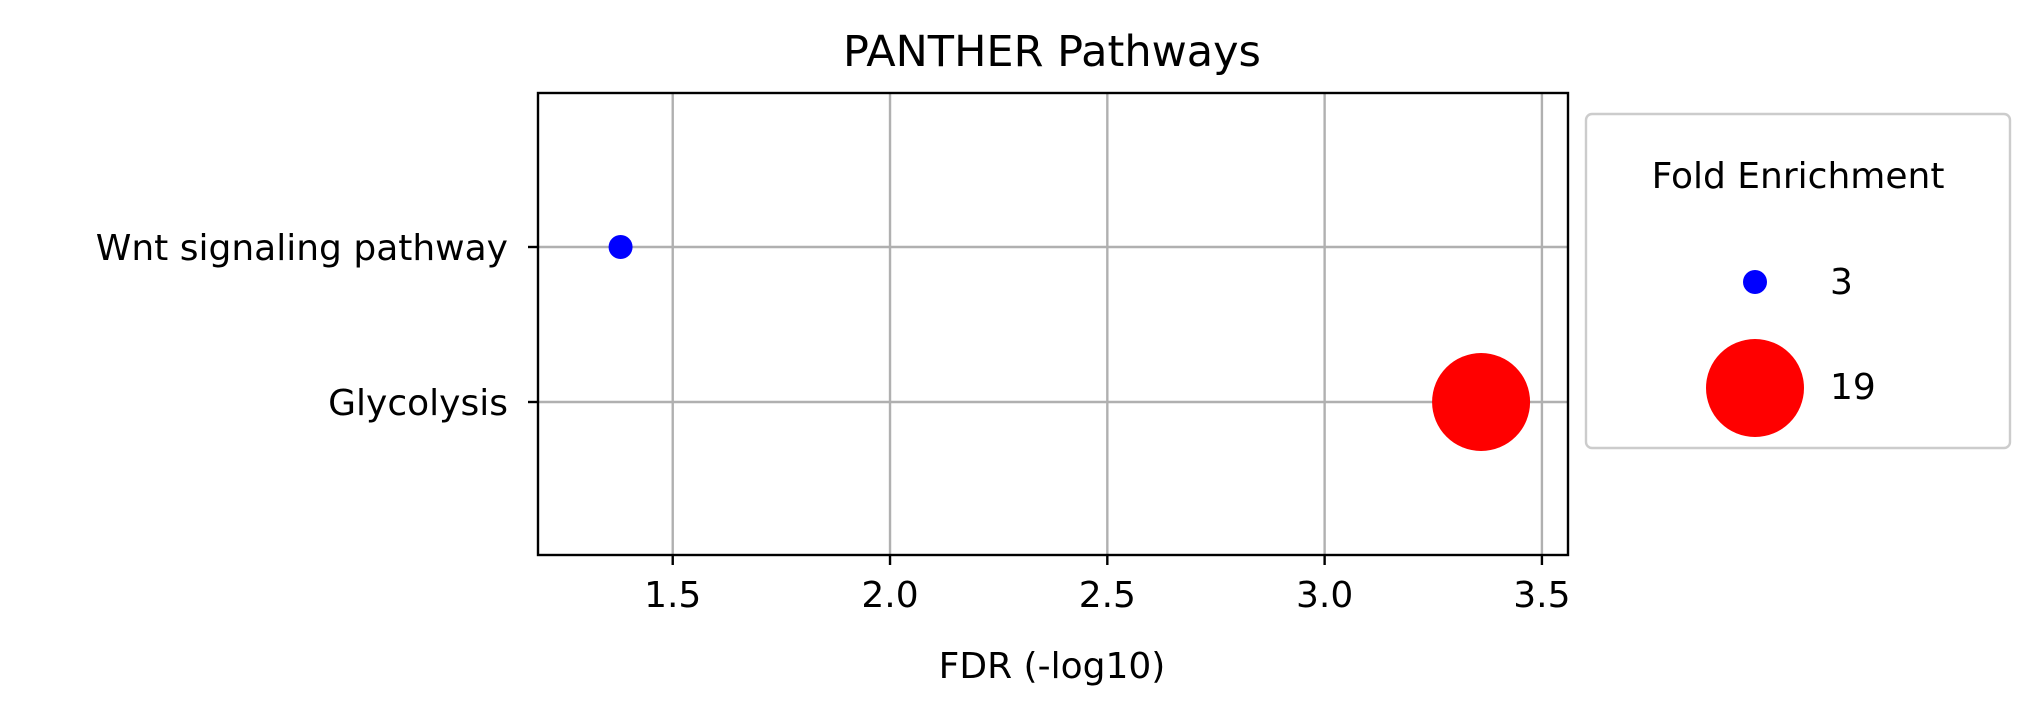  Describe the element at coordinates (1841, 282) in the screenshot. I see `legend-label-3: 3` at that location.